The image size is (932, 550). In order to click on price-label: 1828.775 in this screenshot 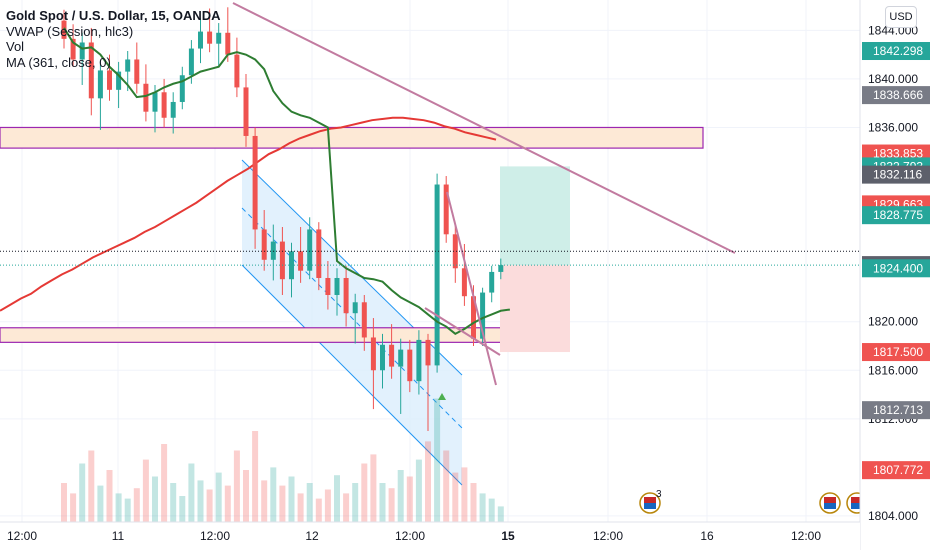, I will do `click(896, 215)`.